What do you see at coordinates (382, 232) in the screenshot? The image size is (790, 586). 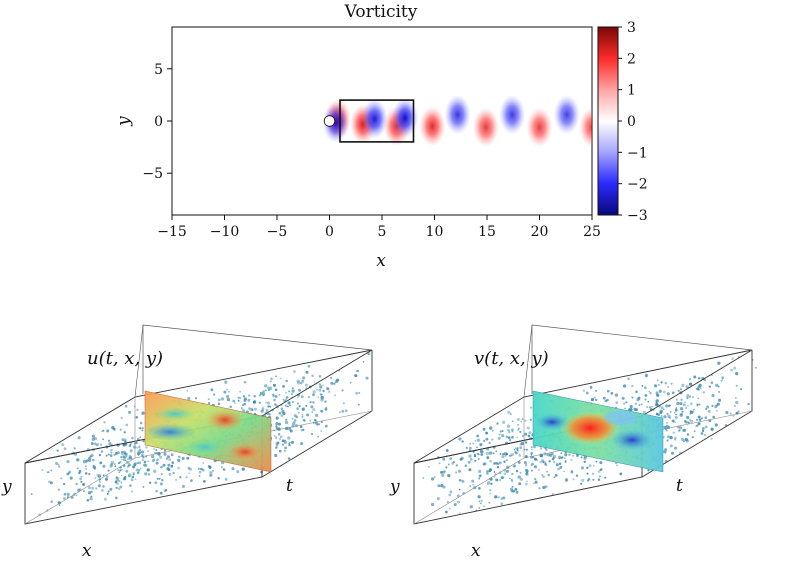 I see `x-tick-label: 5` at bounding box center [382, 232].